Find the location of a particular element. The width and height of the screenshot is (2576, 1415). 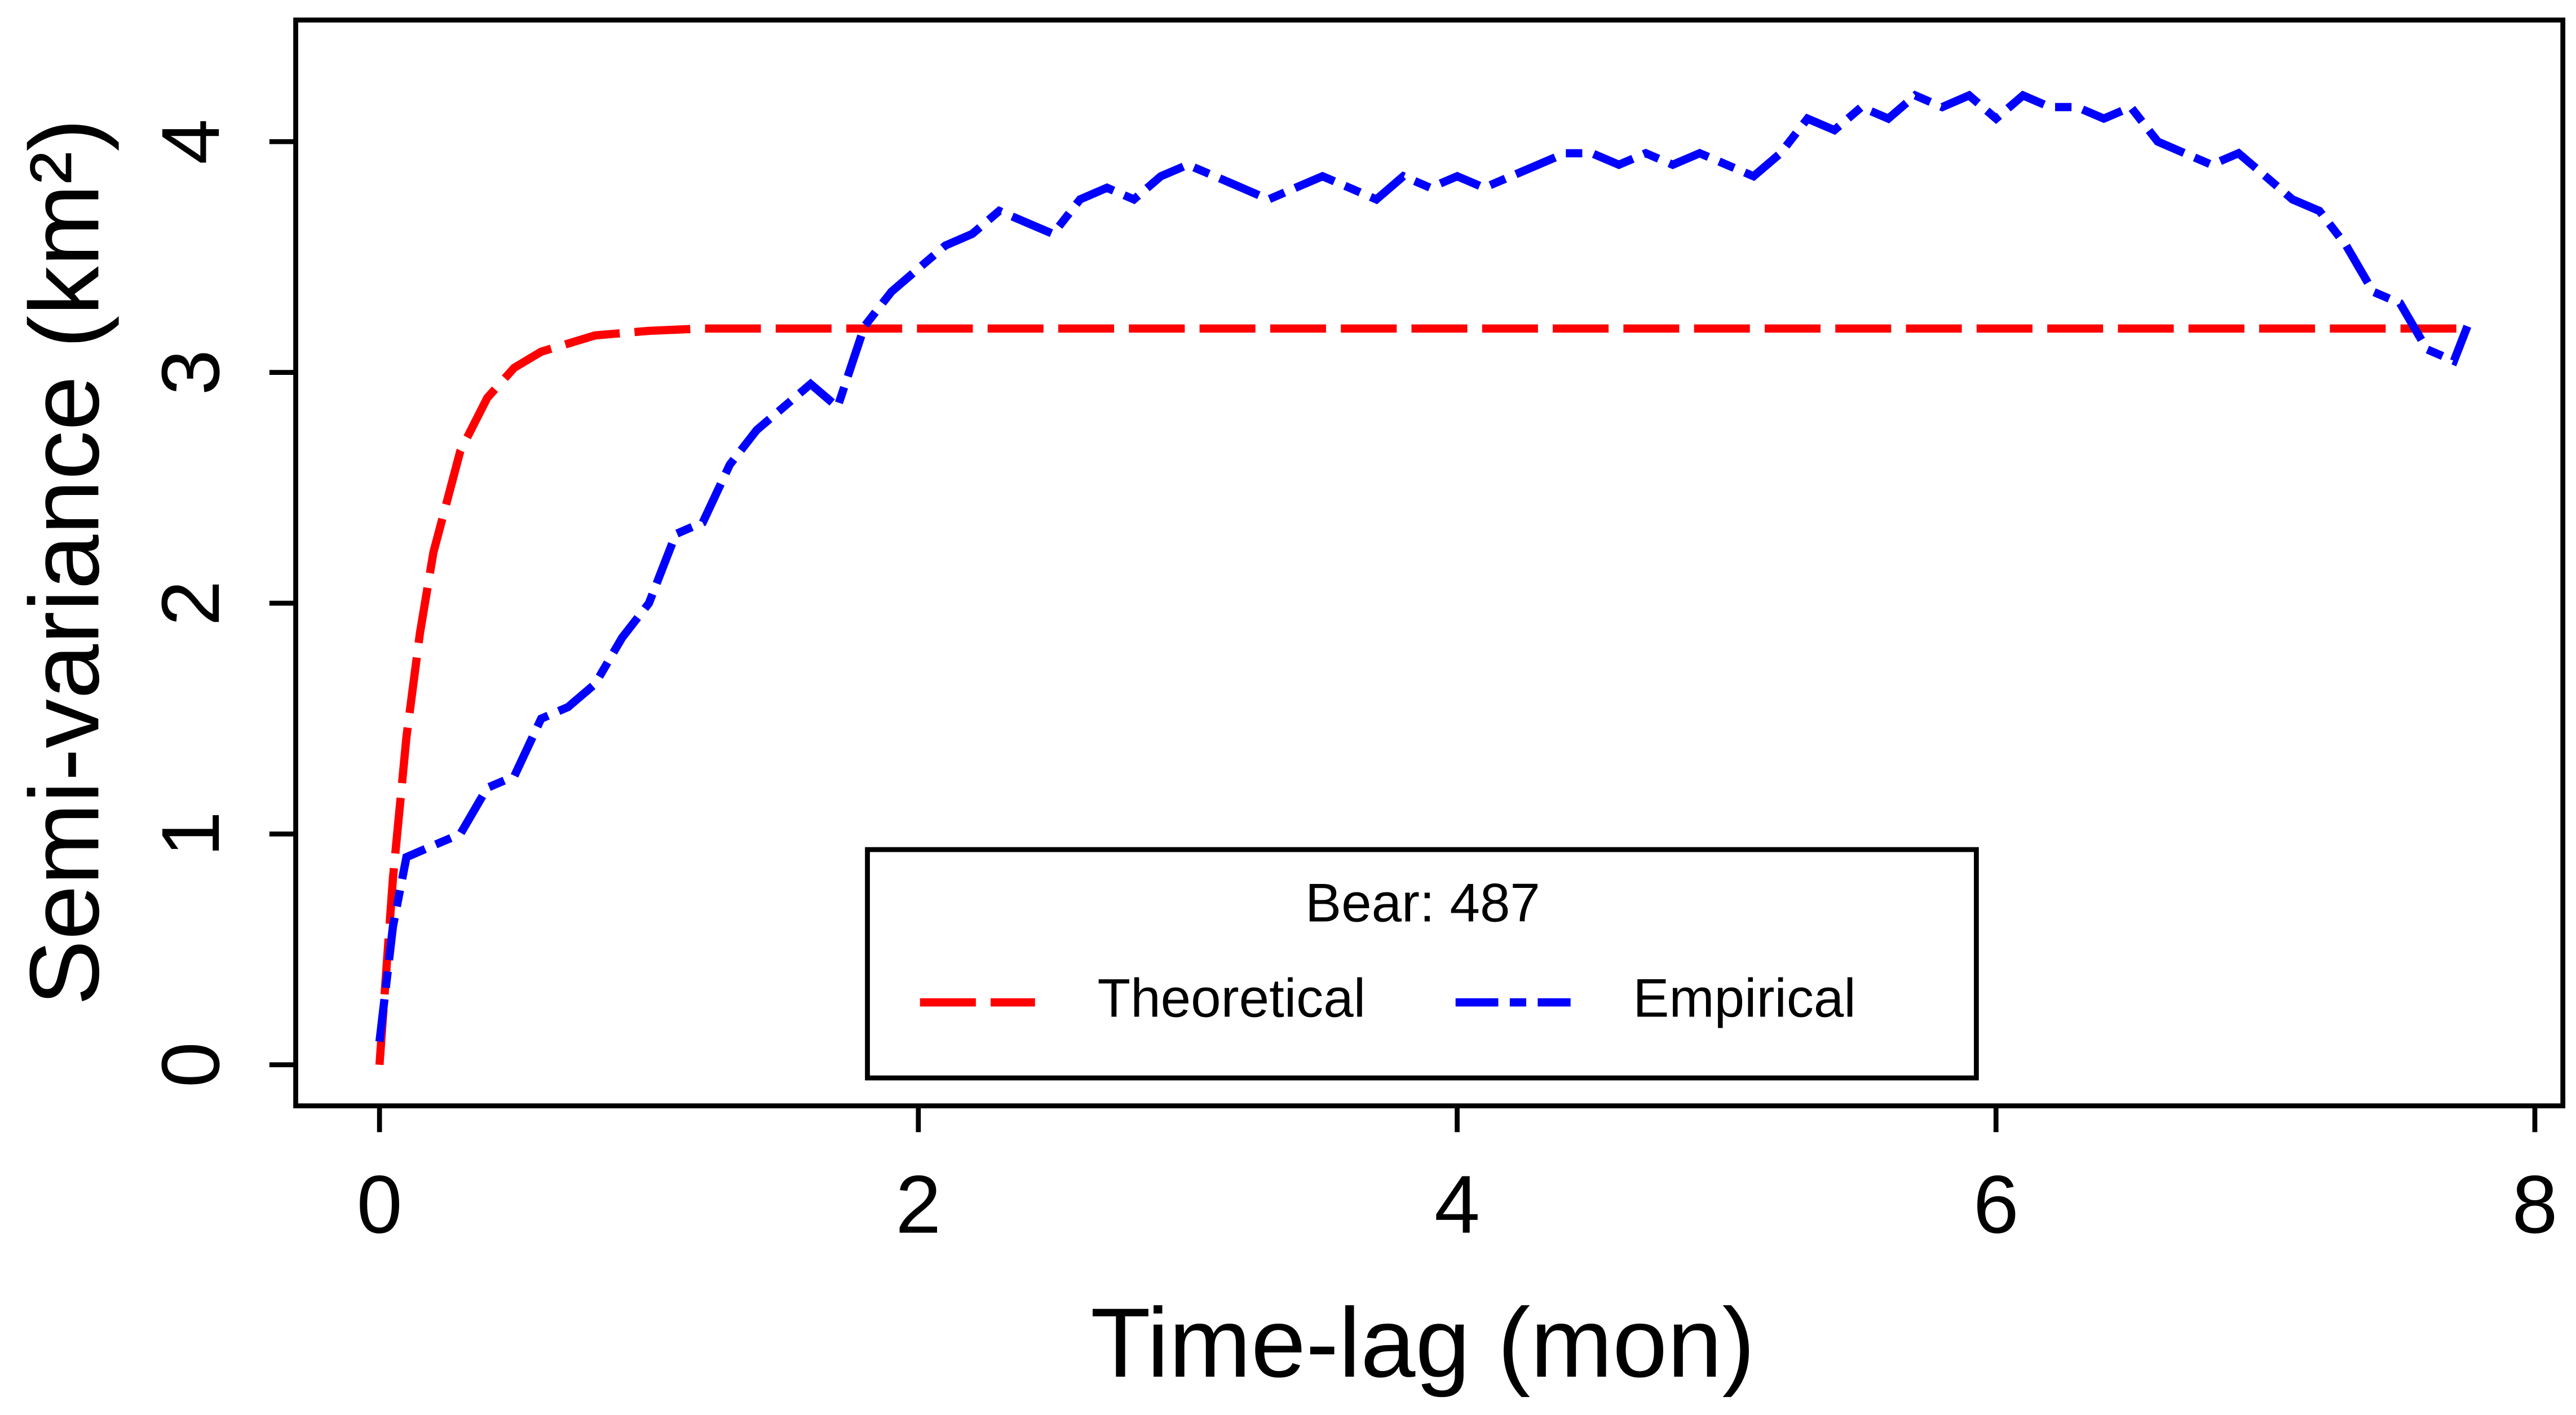

y-tick-label: 0 is located at coordinates (190, 1064).